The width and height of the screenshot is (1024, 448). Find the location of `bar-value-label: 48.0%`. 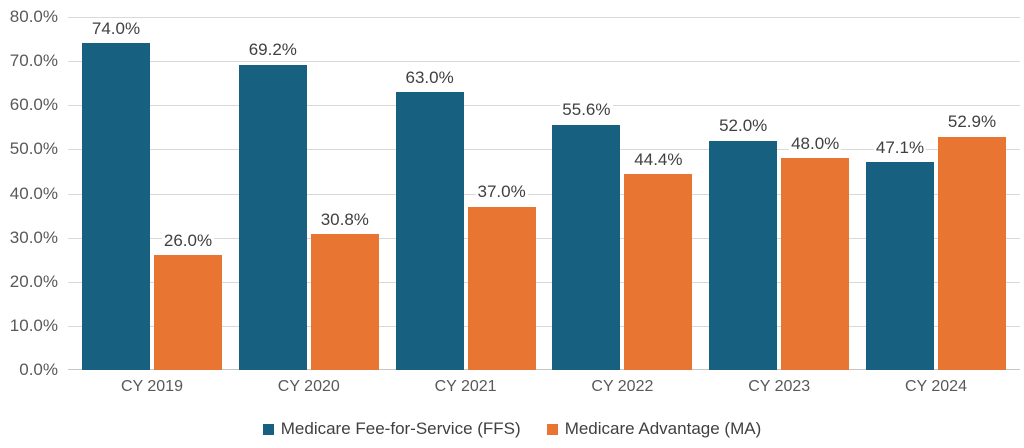

bar-value-label: 48.0% is located at coordinates (815, 144).